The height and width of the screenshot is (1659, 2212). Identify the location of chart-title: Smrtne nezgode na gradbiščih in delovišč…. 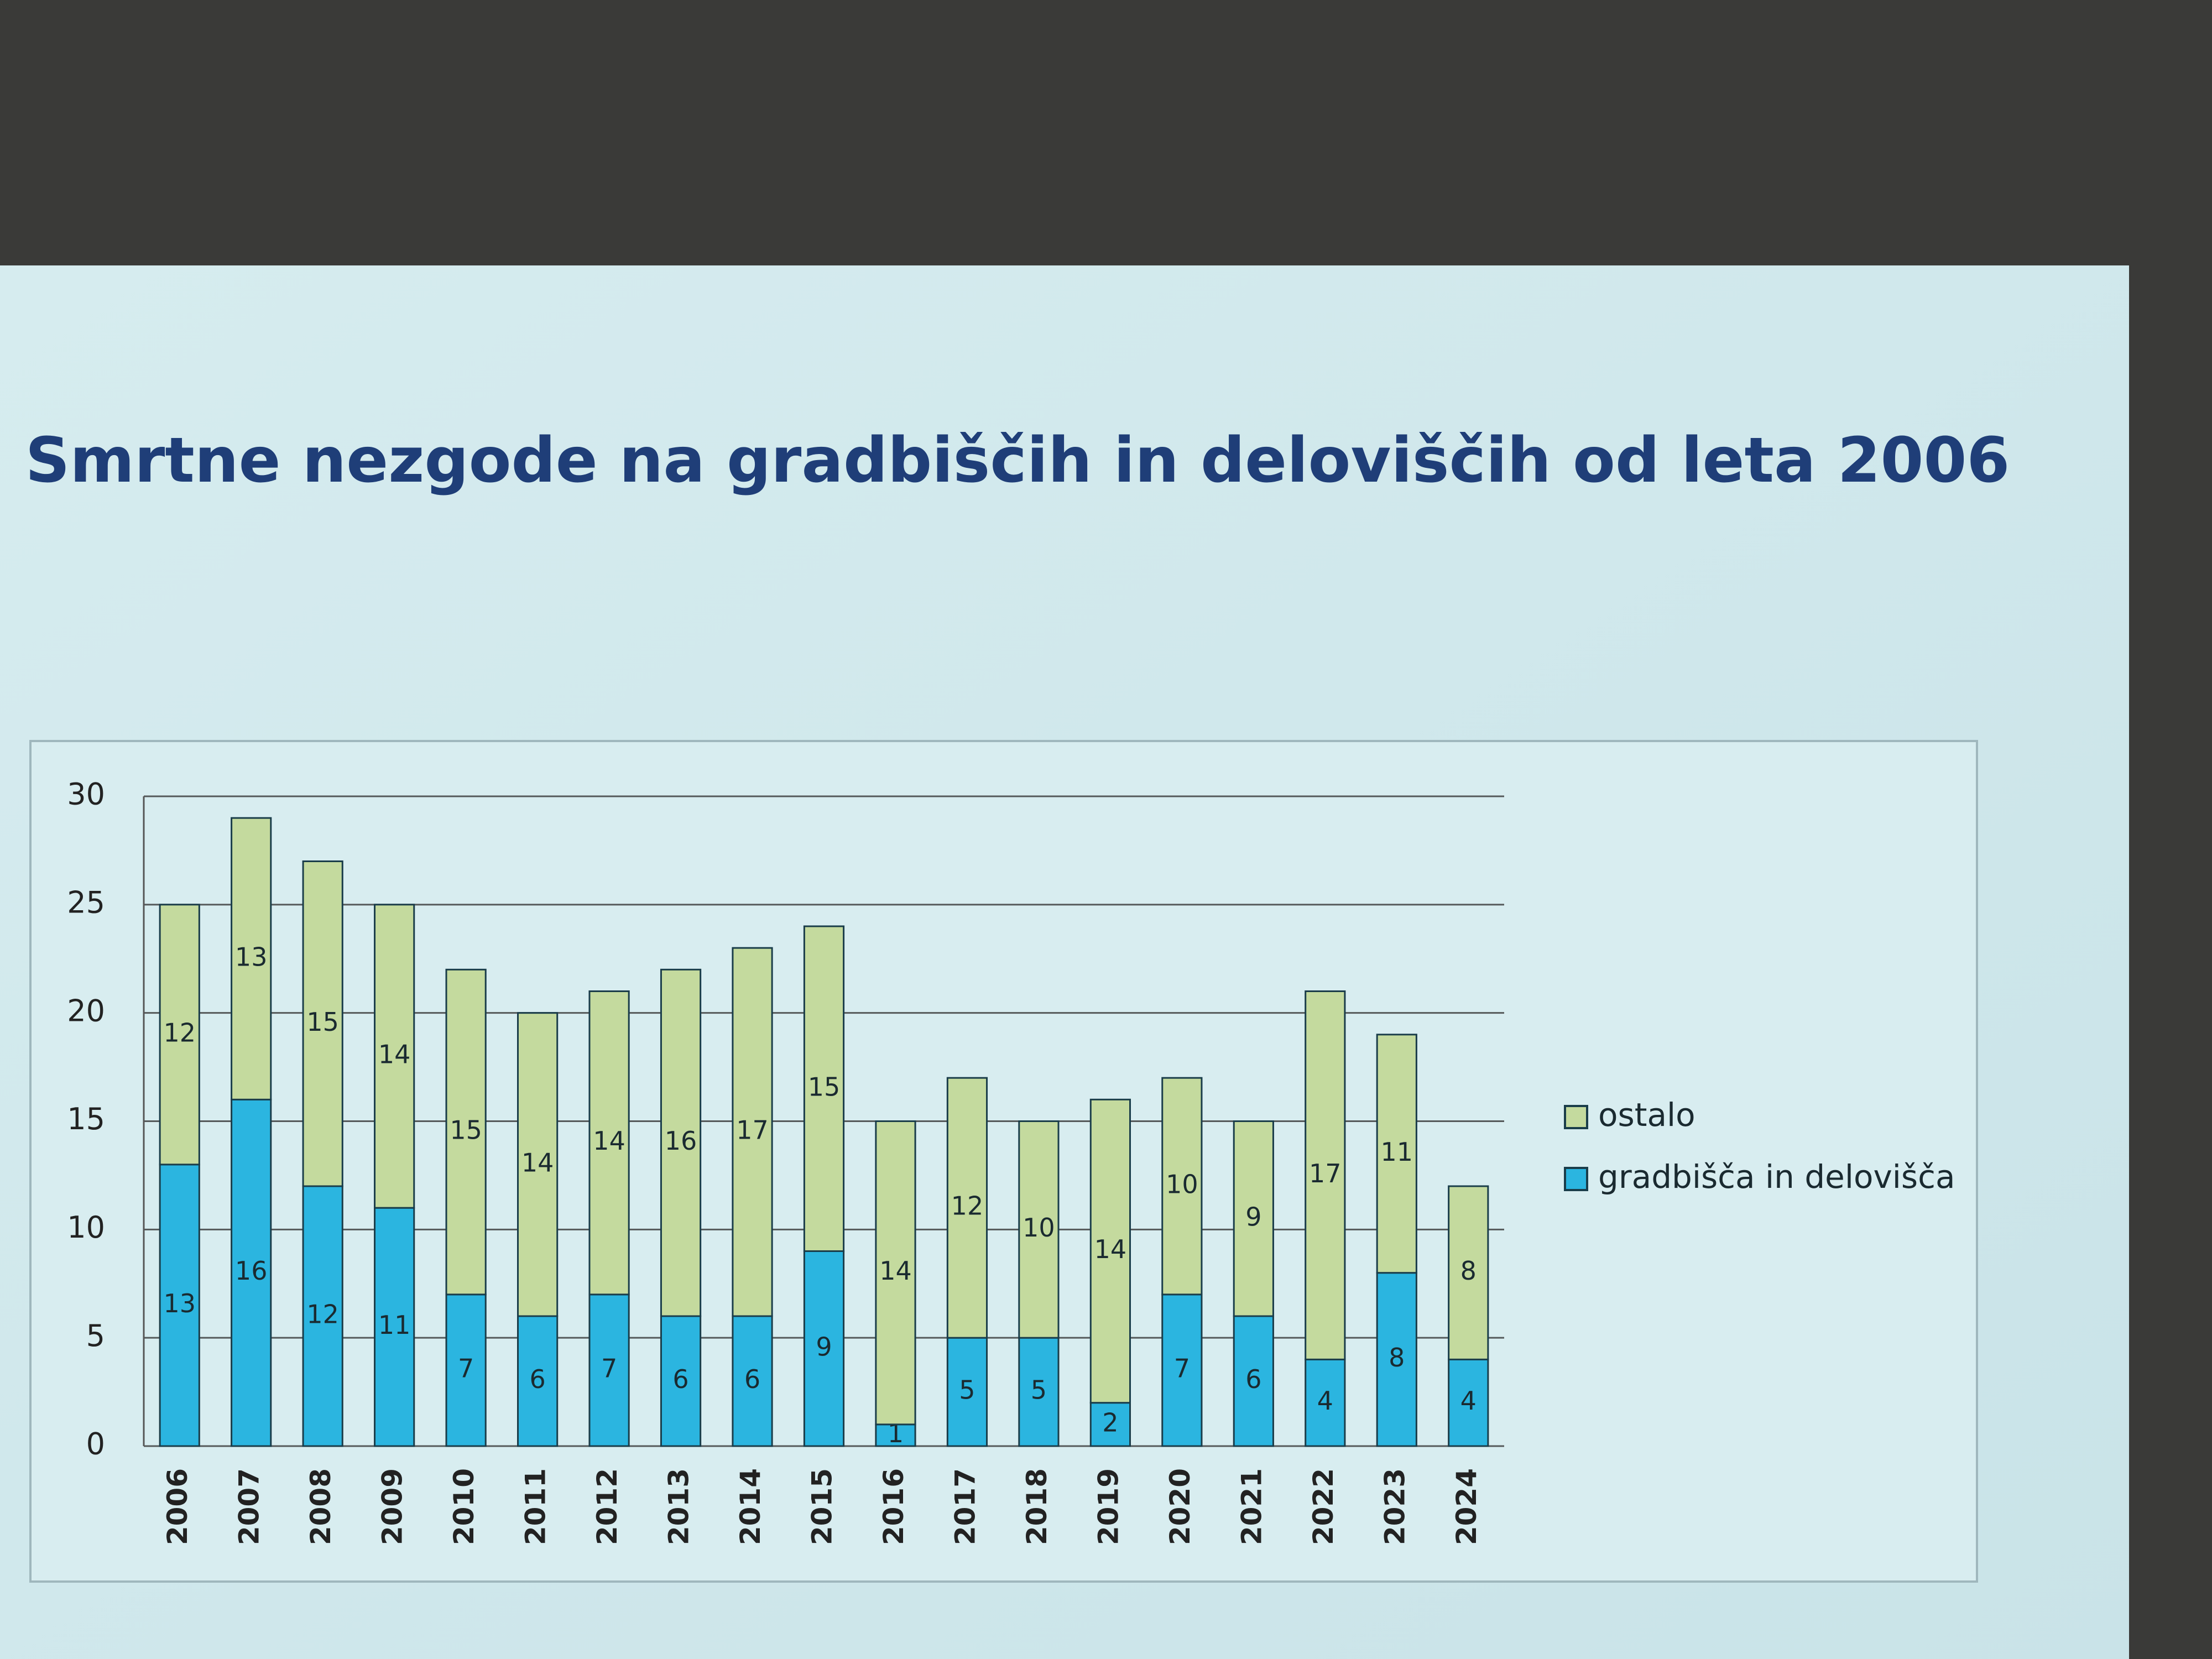
(1018, 461).